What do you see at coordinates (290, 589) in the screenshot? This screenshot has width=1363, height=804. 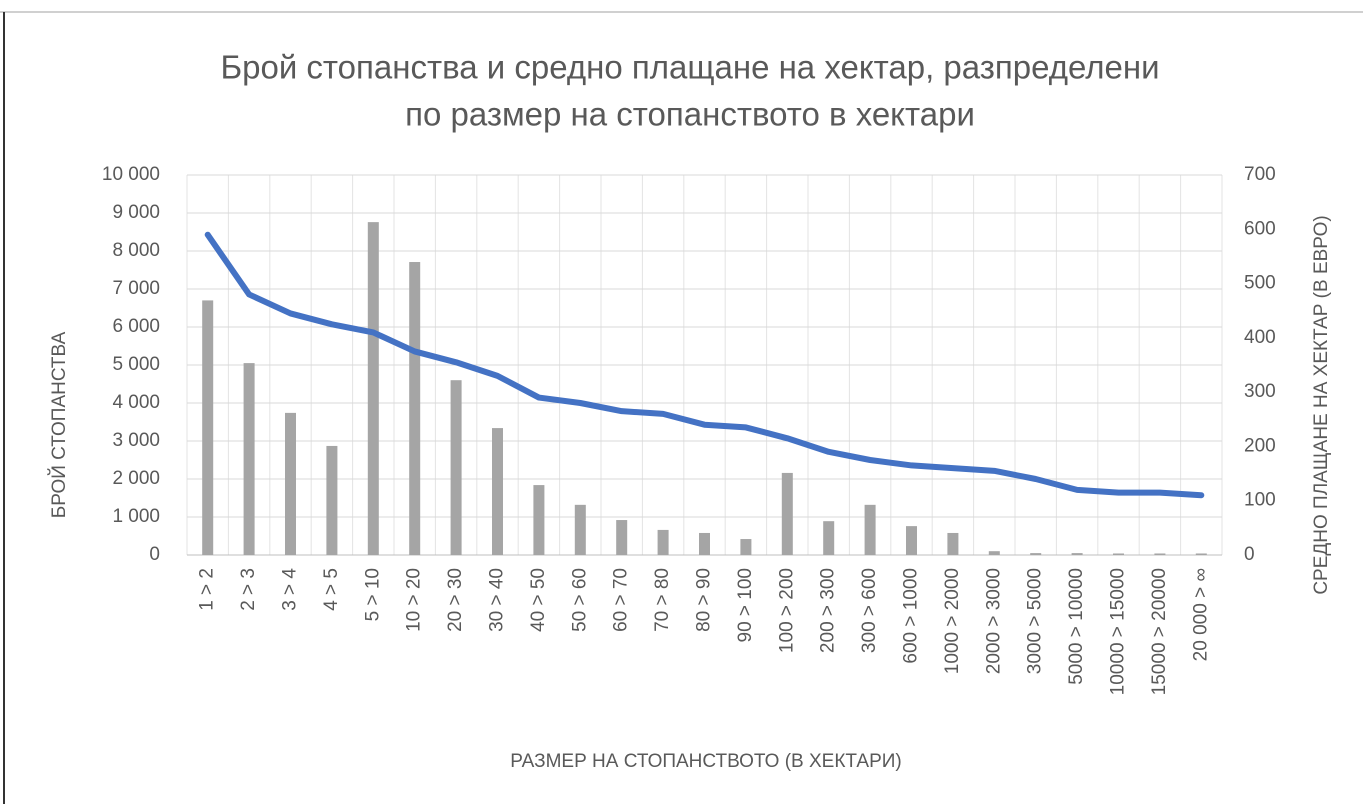 I see `x-tick-label: 3 > 4` at bounding box center [290, 589].